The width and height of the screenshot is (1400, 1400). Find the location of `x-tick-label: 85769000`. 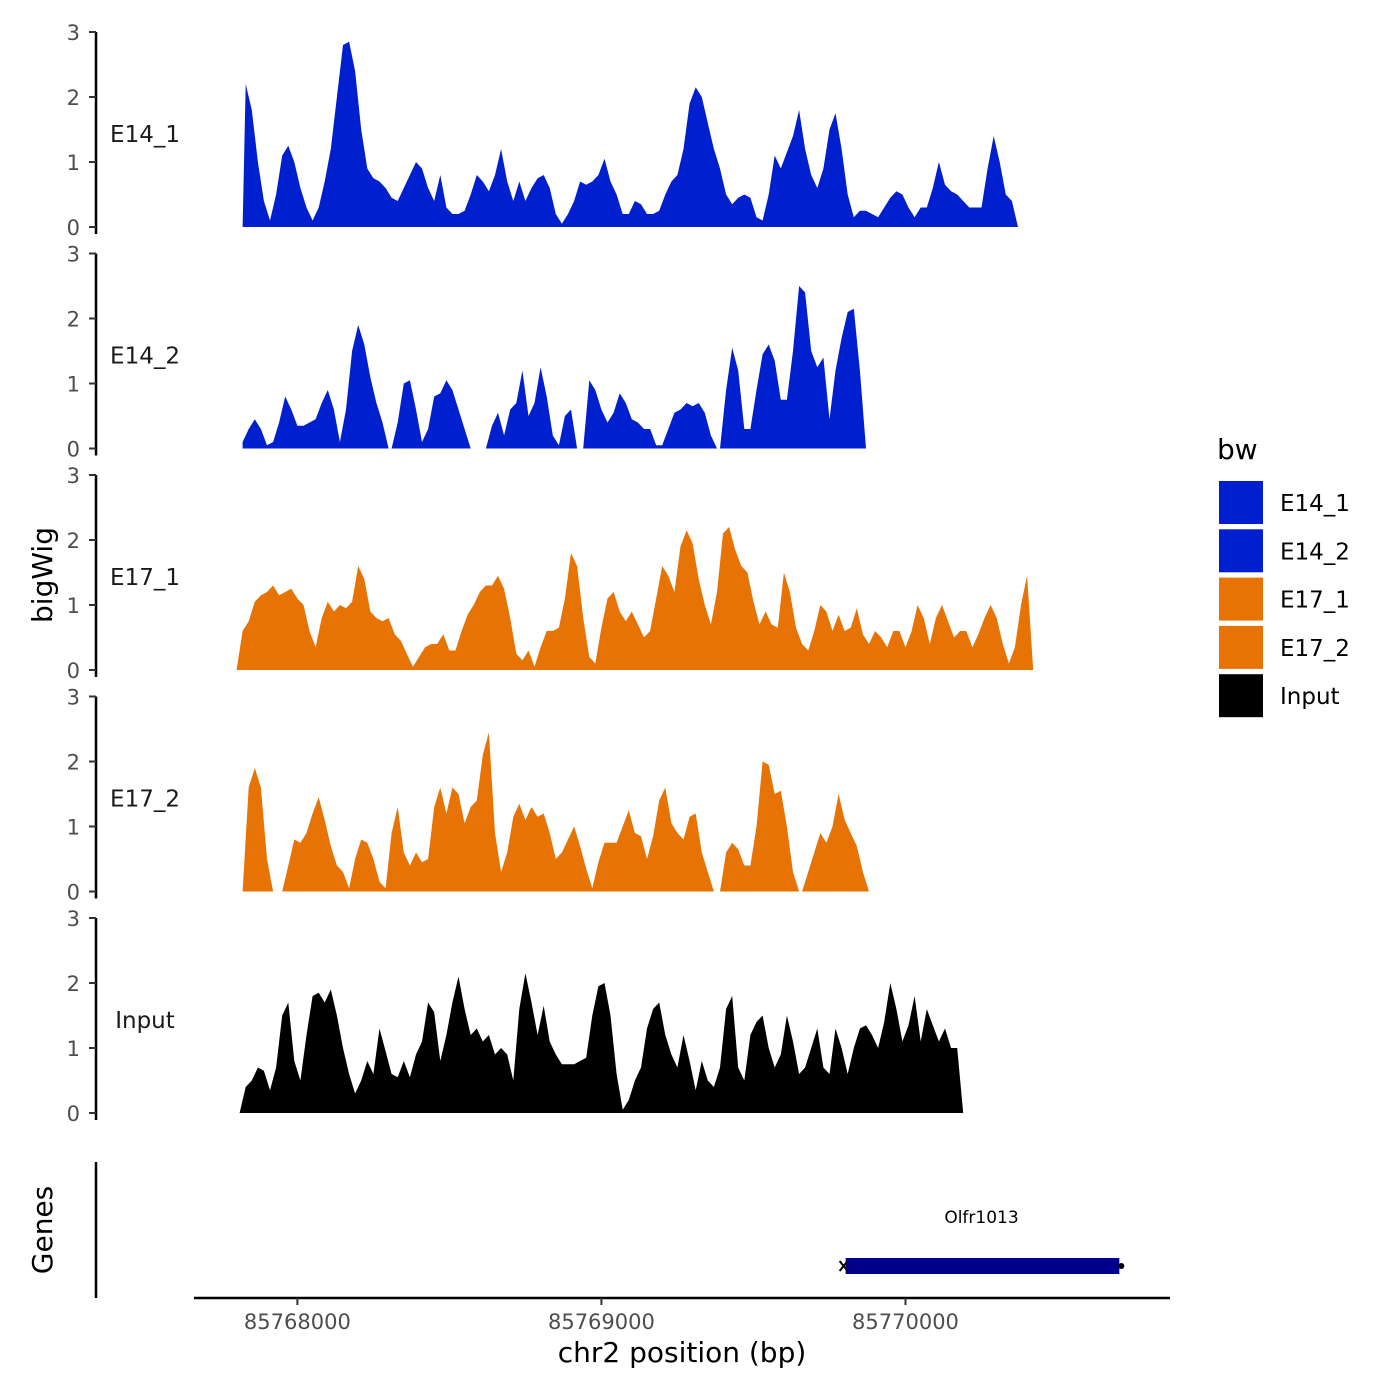

x-tick-label: 85769000 is located at coordinates (601, 1322).